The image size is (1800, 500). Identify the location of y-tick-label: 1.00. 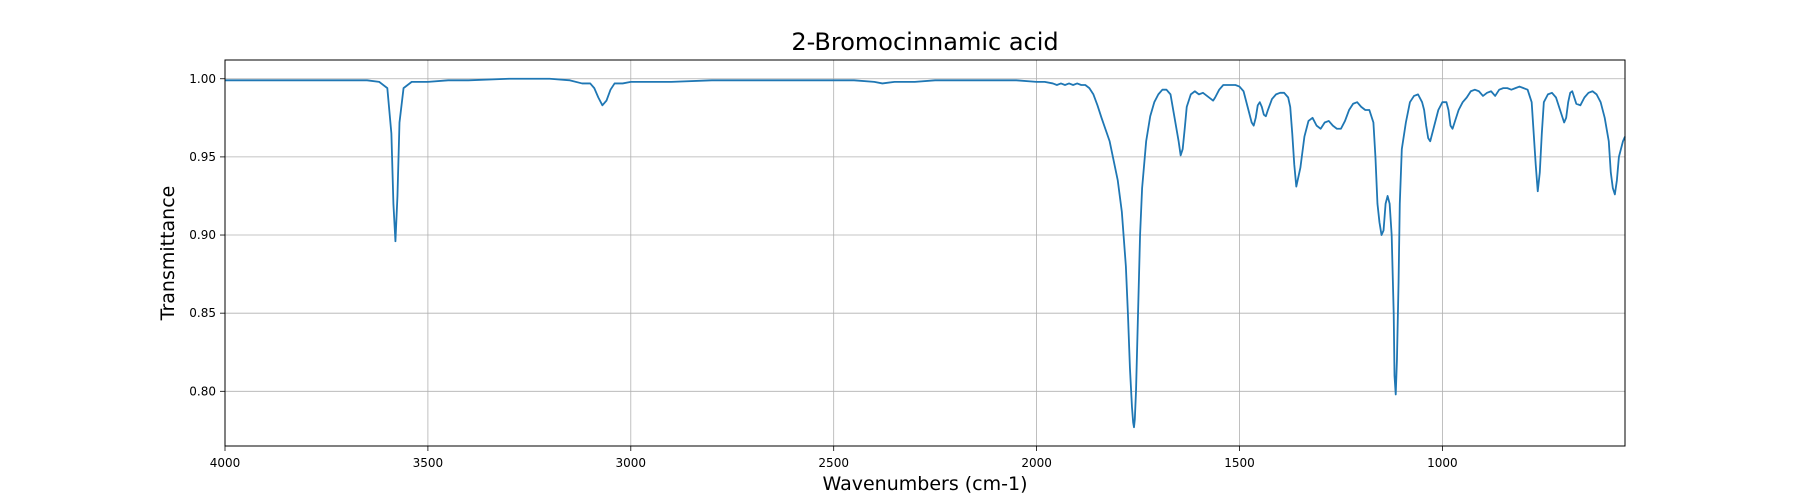
(202, 79).